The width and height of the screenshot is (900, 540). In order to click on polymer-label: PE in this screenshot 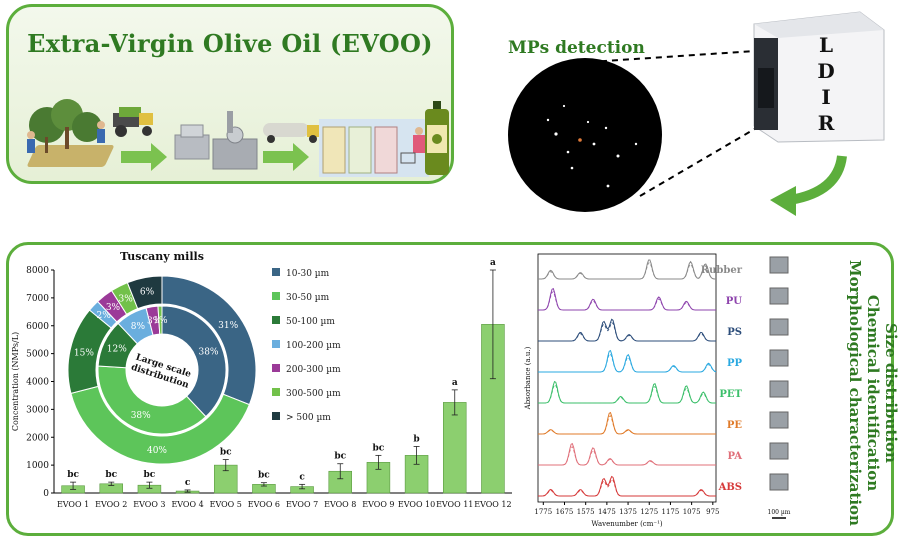, I will do `click(735, 425)`.